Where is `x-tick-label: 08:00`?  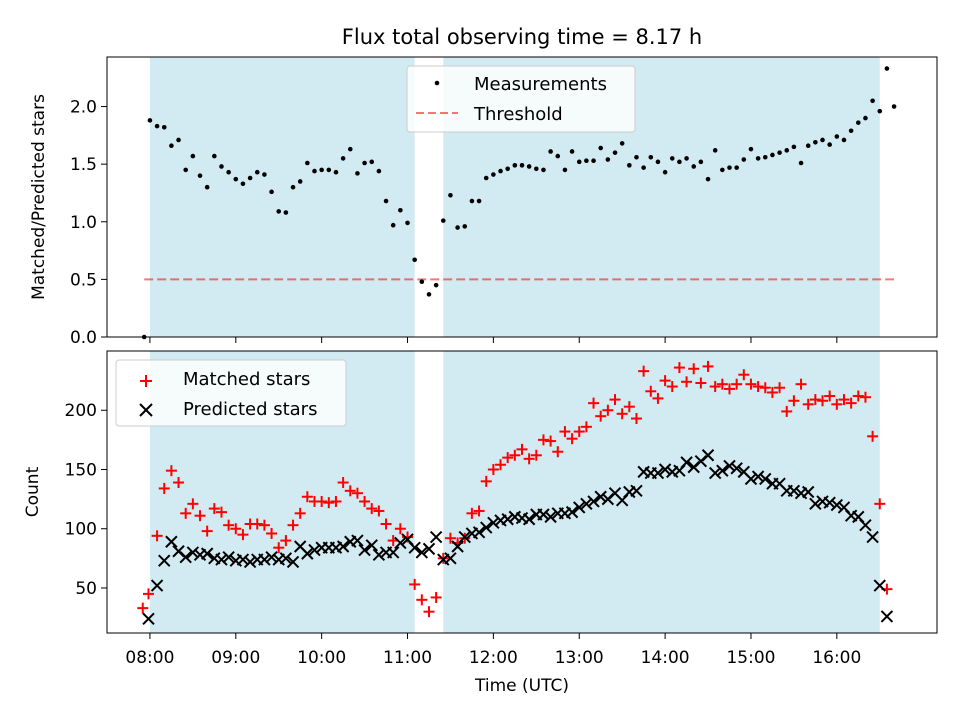 x-tick-label: 08:00 is located at coordinates (149, 658).